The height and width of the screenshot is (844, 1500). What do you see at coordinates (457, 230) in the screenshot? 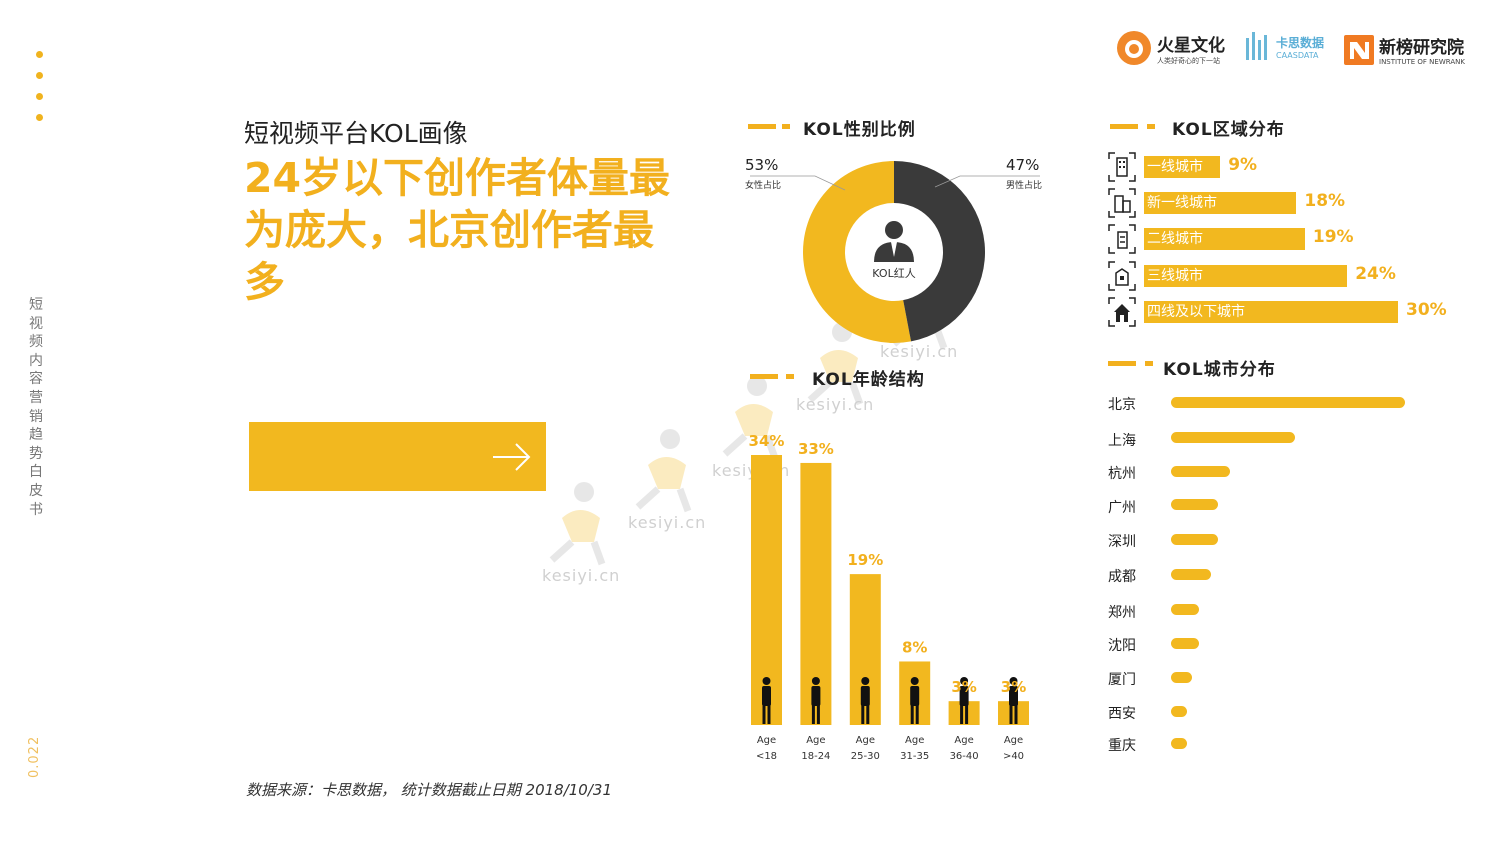
I see `page-headline: 24岁以下创作者体量最为庞大，北京创作者最多` at bounding box center [457, 230].